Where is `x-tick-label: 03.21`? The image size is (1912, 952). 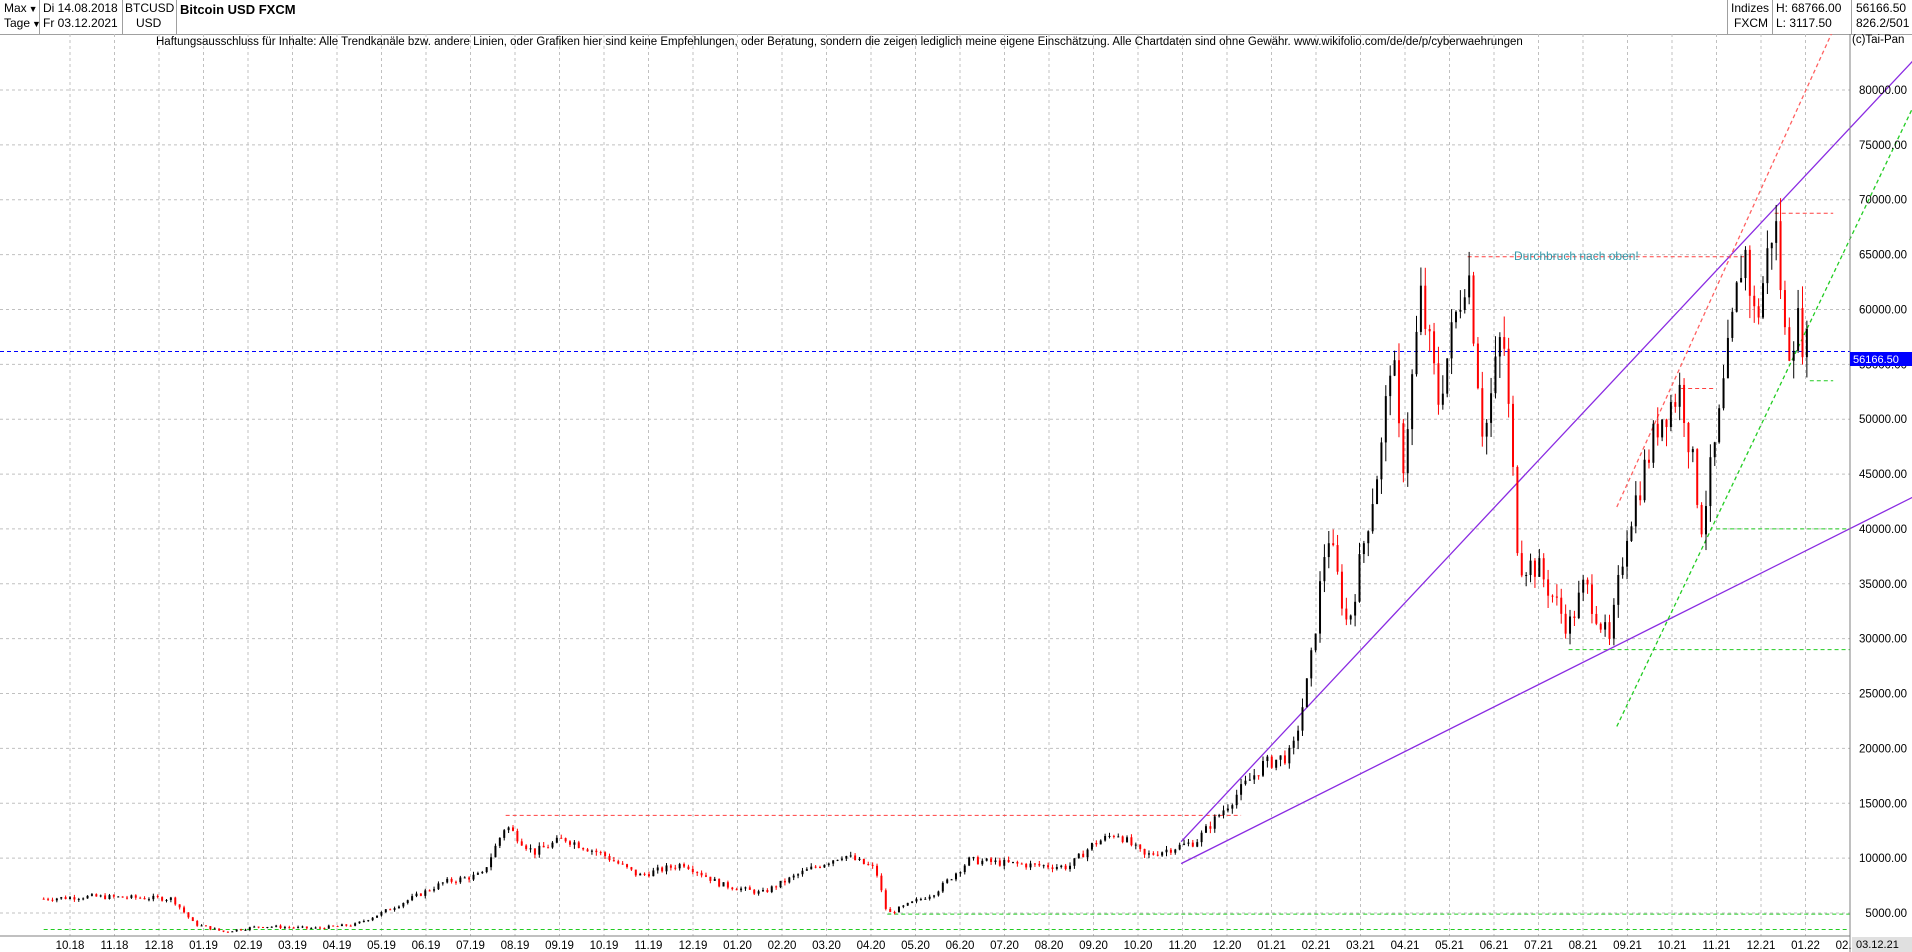
x-tick-label: 03.21 is located at coordinates (1360, 946).